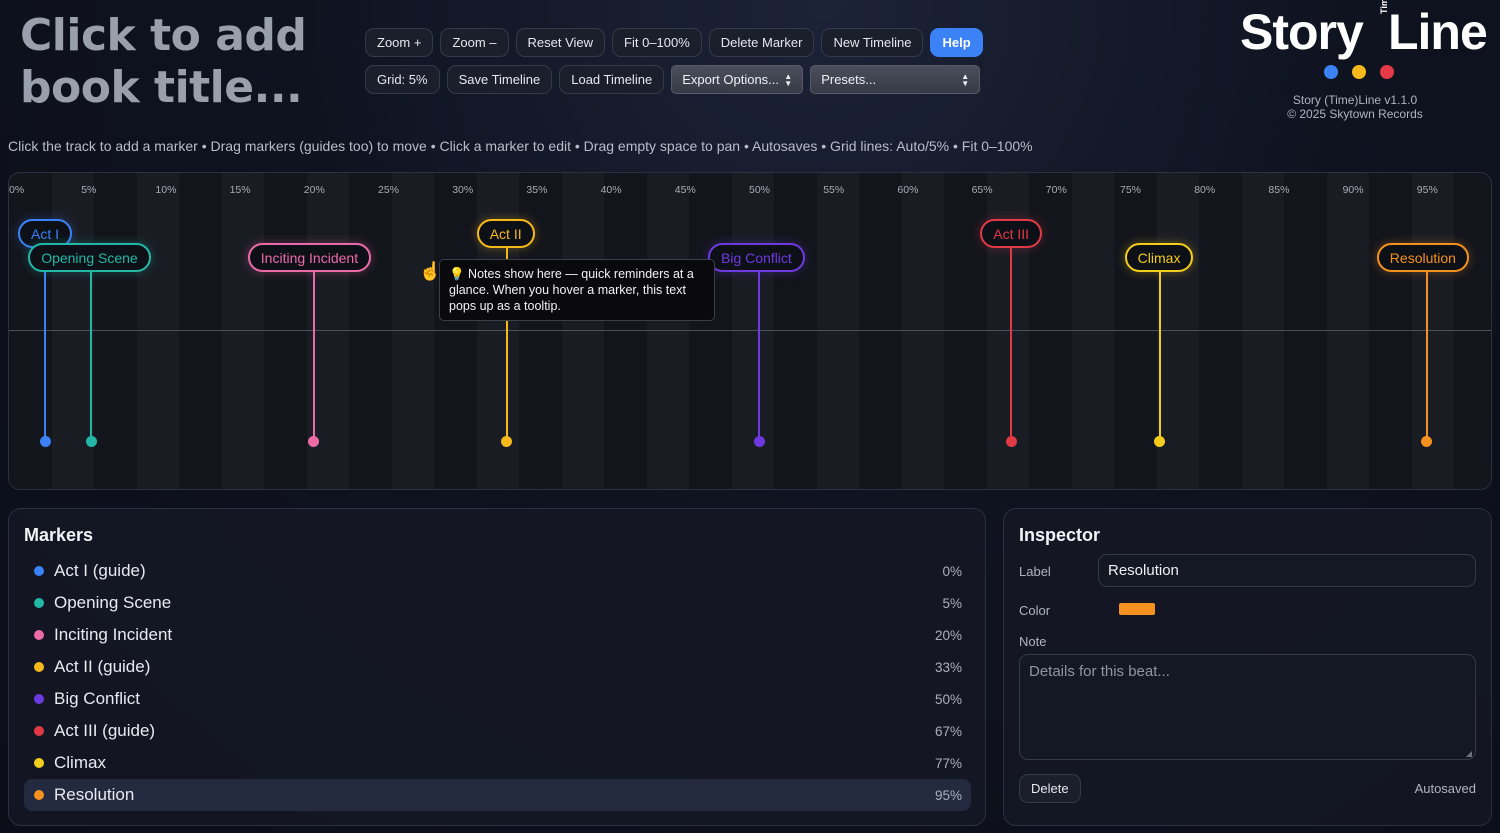 The height and width of the screenshot is (833, 1500). Describe the element at coordinates (1060, 535) in the screenshot. I see `inspector-title: Inspector` at that location.